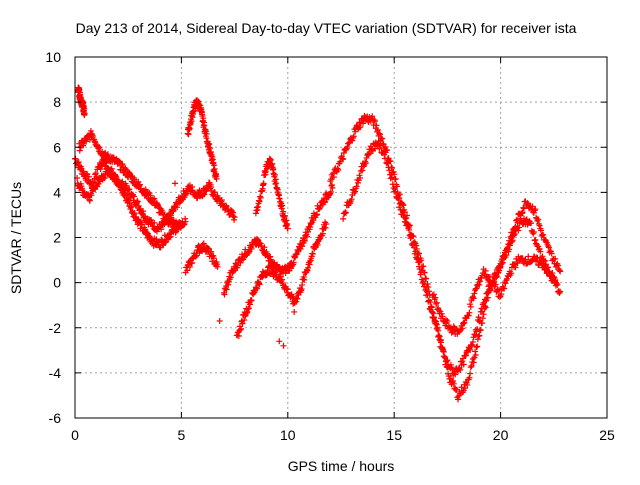 The width and height of the screenshot is (640, 485). I want to click on data-point-outlier, so click(279, 341).